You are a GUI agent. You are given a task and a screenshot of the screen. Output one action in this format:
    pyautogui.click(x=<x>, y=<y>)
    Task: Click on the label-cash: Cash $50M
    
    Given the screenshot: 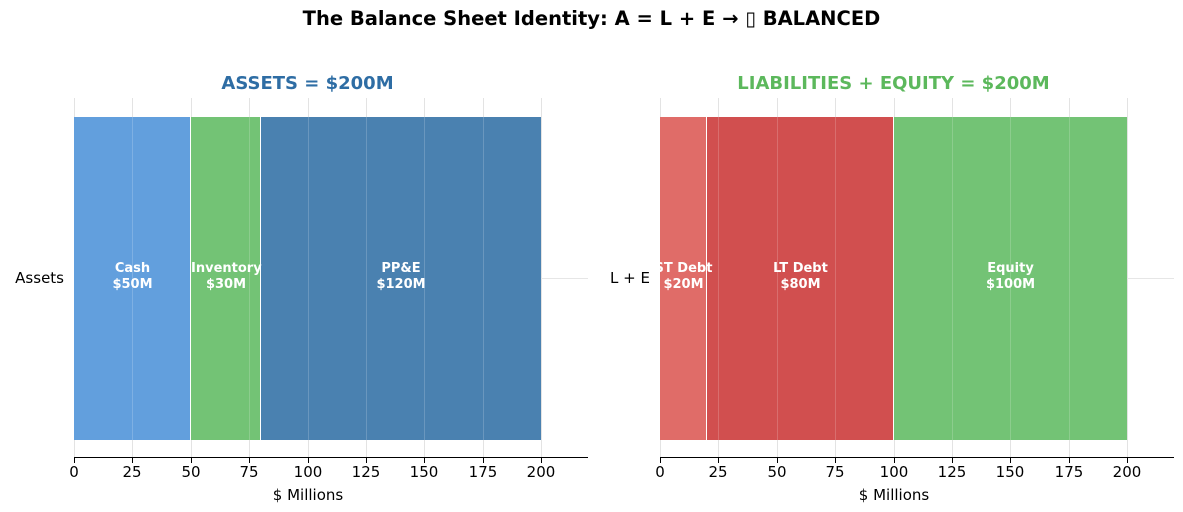 What is the action you would take?
    pyautogui.click(x=132, y=277)
    